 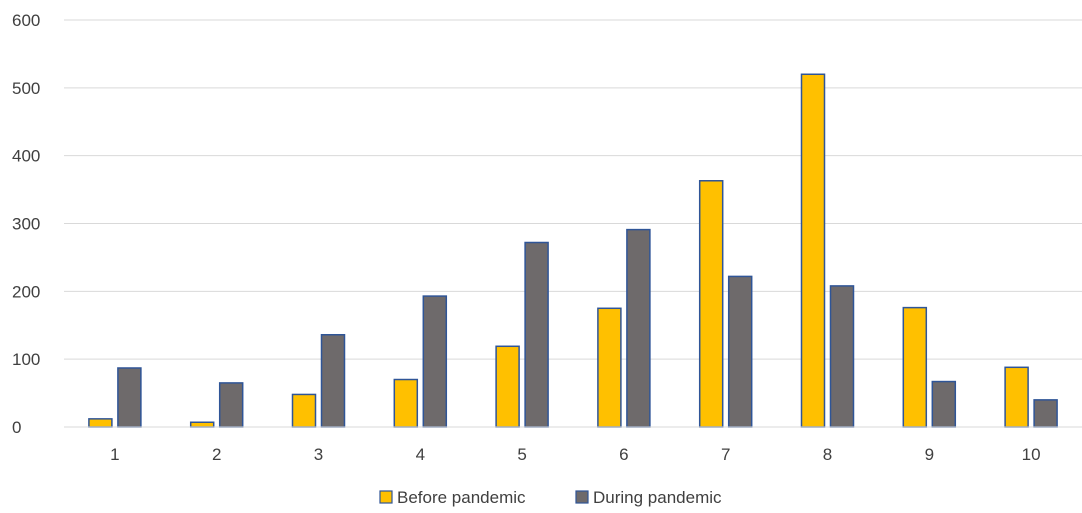 What do you see at coordinates (657, 497) in the screenshot?
I see `legend-label: During pandemic` at bounding box center [657, 497].